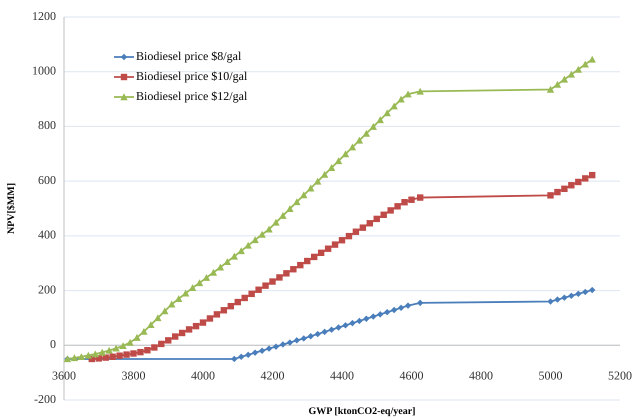 The height and width of the screenshot is (417, 634). I want to click on x-tick-label: 4000, so click(203, 375).